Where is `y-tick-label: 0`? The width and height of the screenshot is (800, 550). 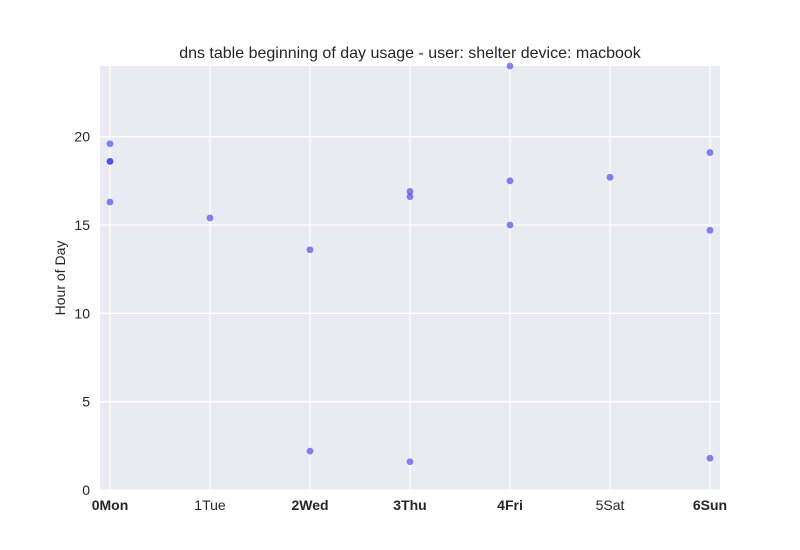 y-tick-label: 0 is located at coordinates (86, 490).